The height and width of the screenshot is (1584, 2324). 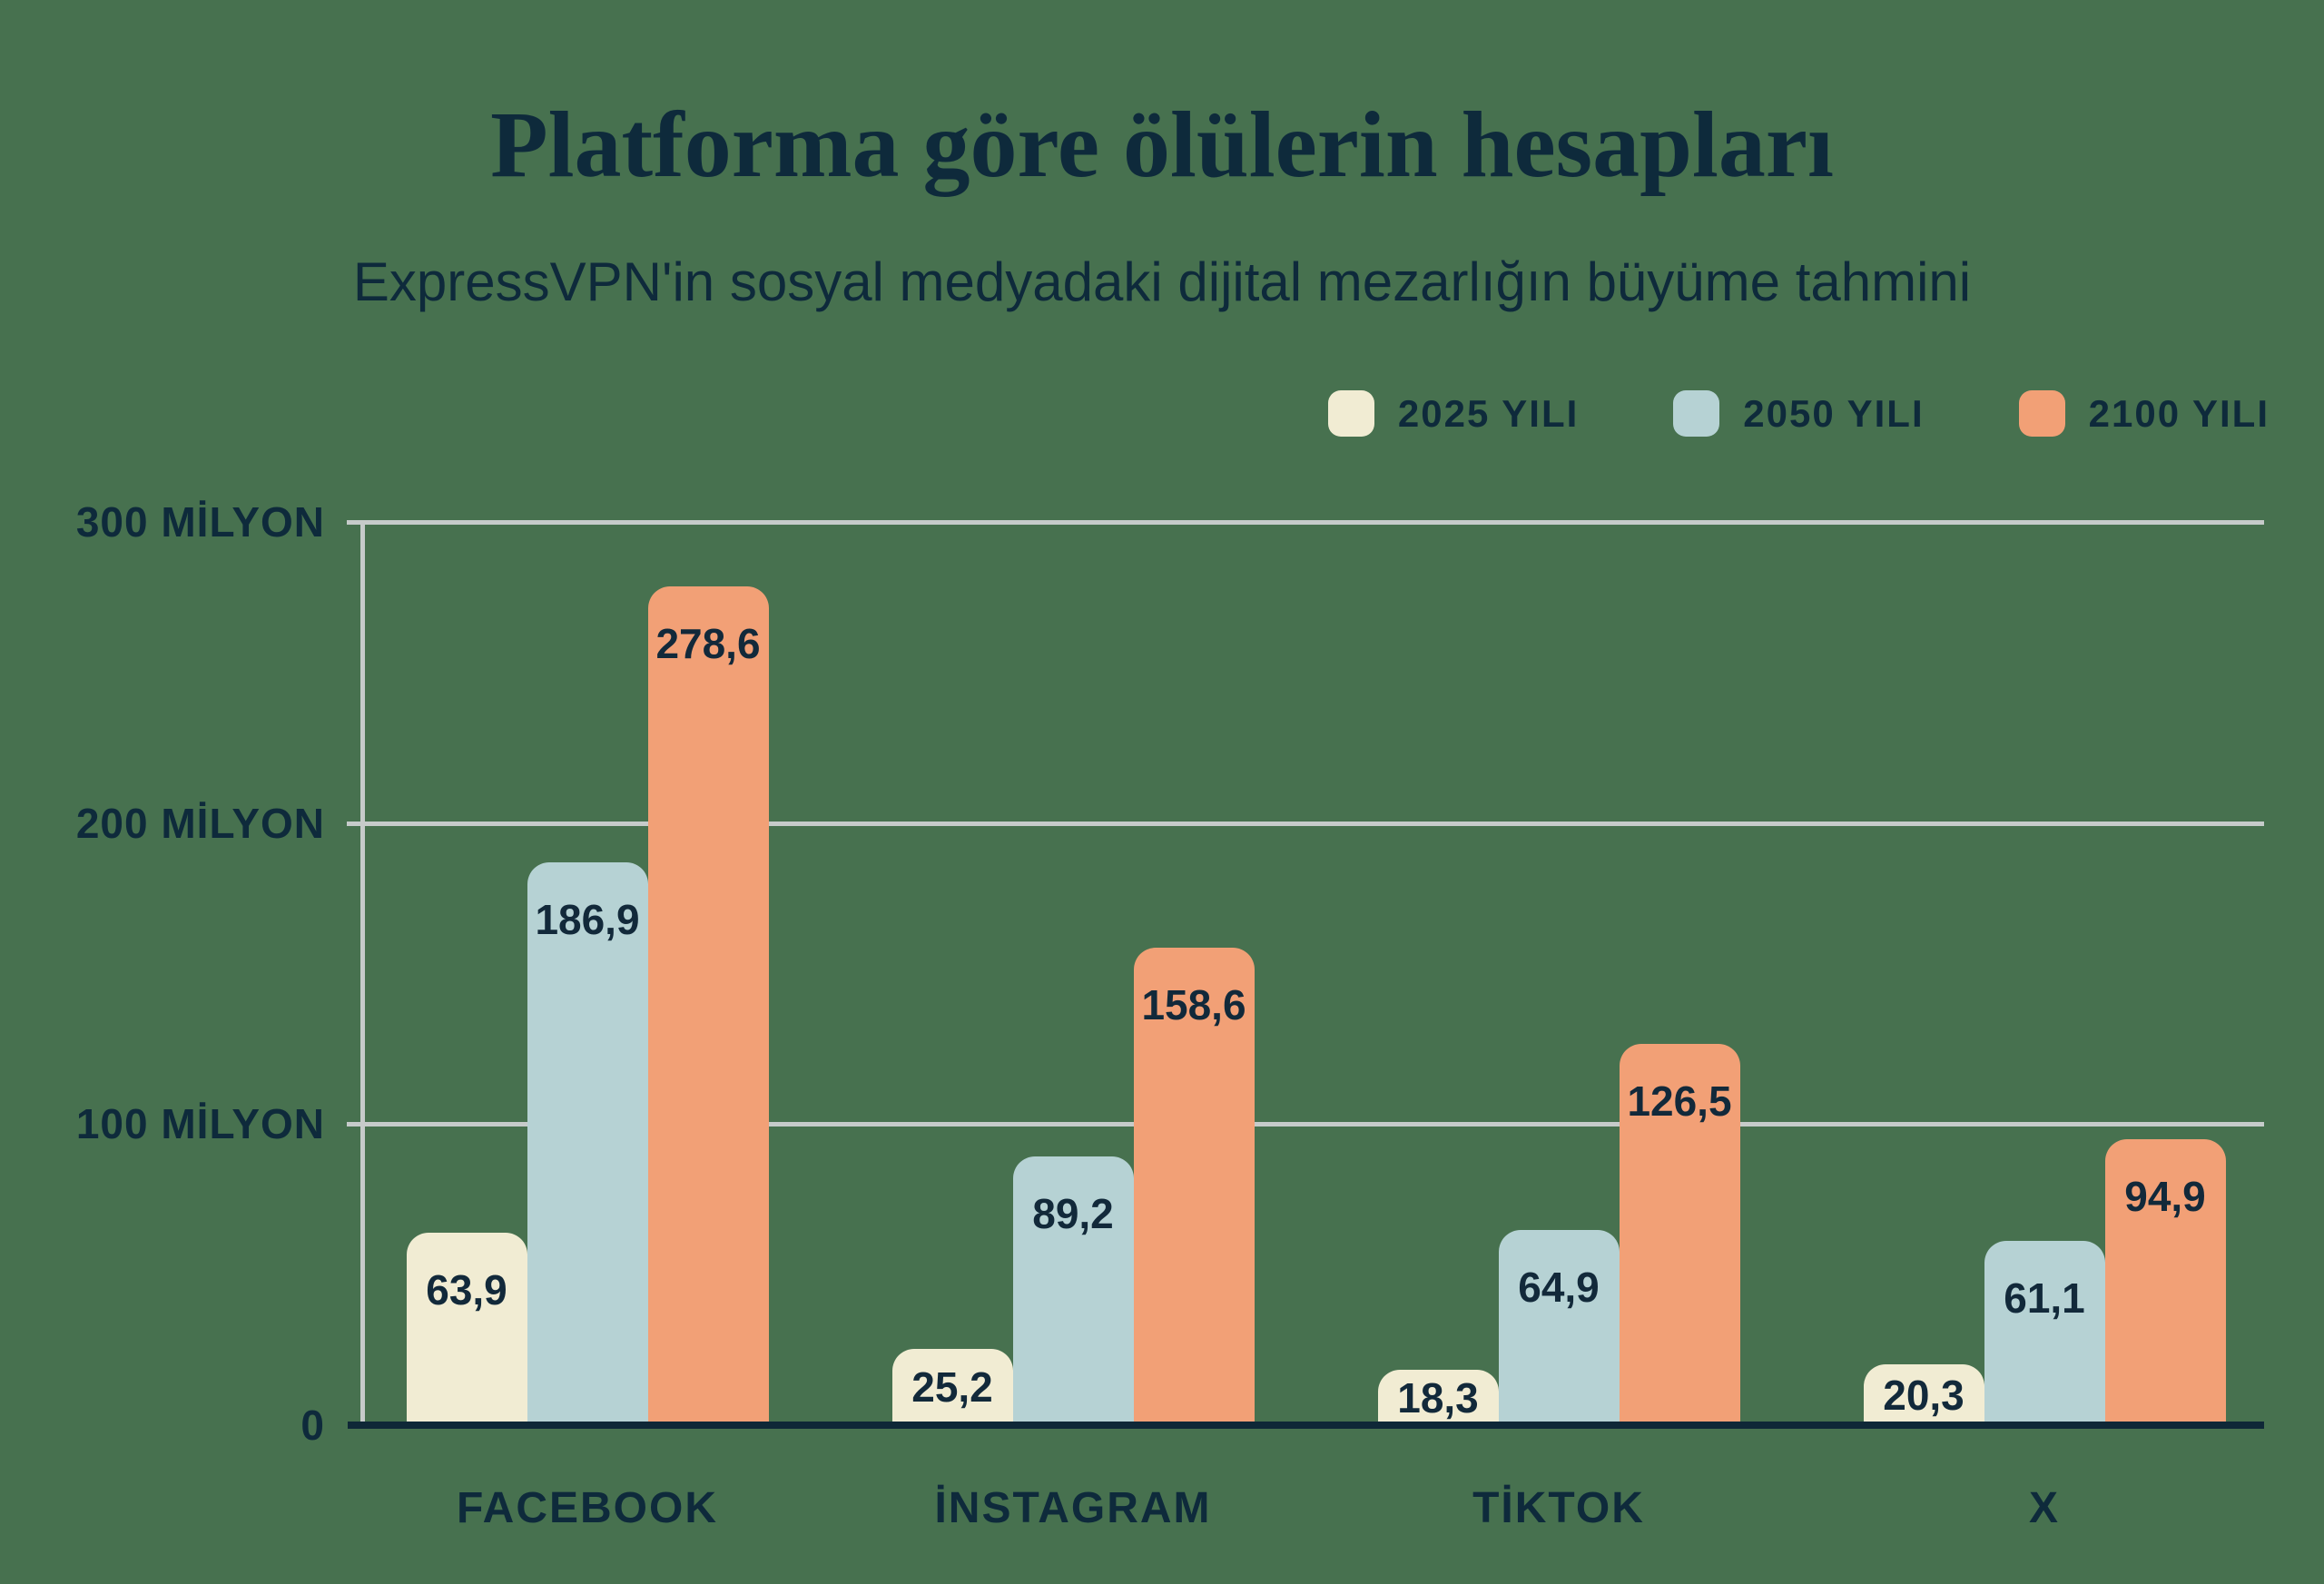 What do you see at coordinates (1073, 1213) in the screenshot?
I see `bar-value-label-i-nstagram-2050-yili: 89,2` at bounding box center [1073, 1213].